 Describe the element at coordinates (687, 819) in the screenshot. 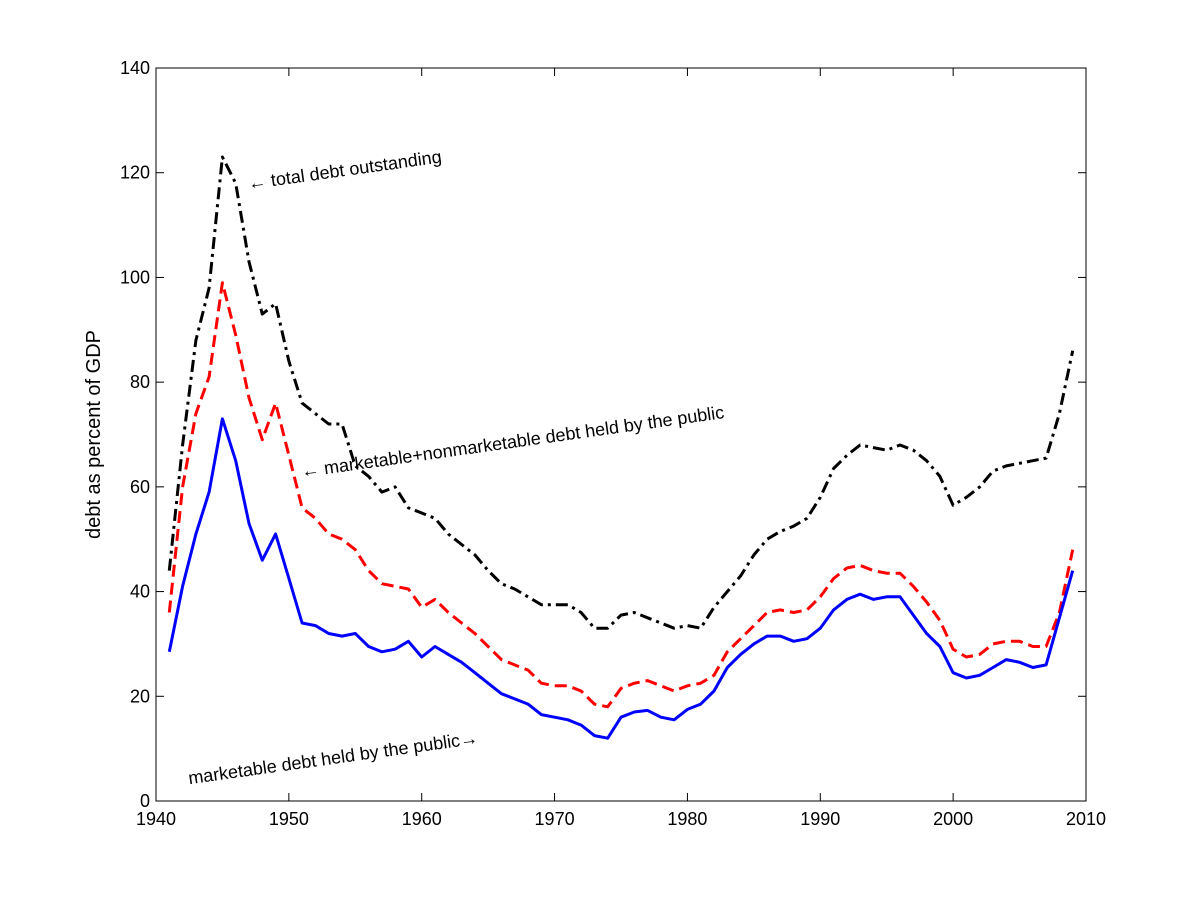

I see `x-tick-label: 1980` at that location.